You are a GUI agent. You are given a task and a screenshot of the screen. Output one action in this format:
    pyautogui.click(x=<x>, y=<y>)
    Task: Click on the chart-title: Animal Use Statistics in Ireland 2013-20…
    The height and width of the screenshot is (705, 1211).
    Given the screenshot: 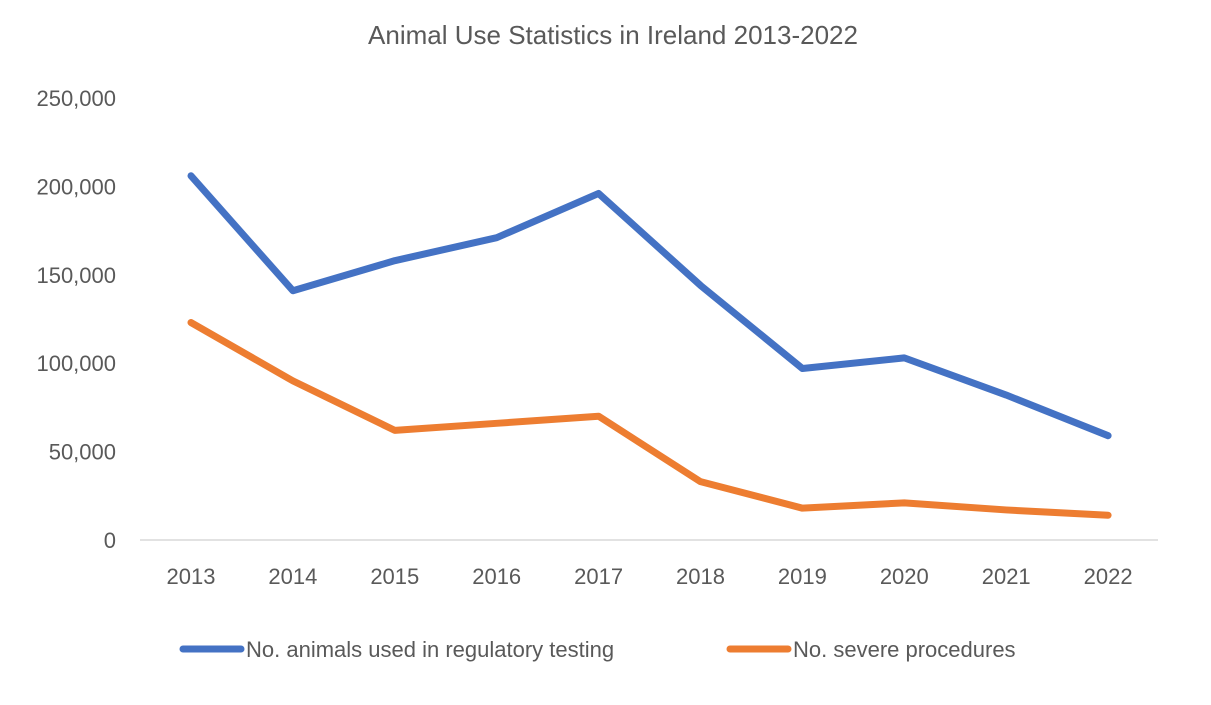 What is the action you would take?
    pyautogui.click(x=613, y=35)
    